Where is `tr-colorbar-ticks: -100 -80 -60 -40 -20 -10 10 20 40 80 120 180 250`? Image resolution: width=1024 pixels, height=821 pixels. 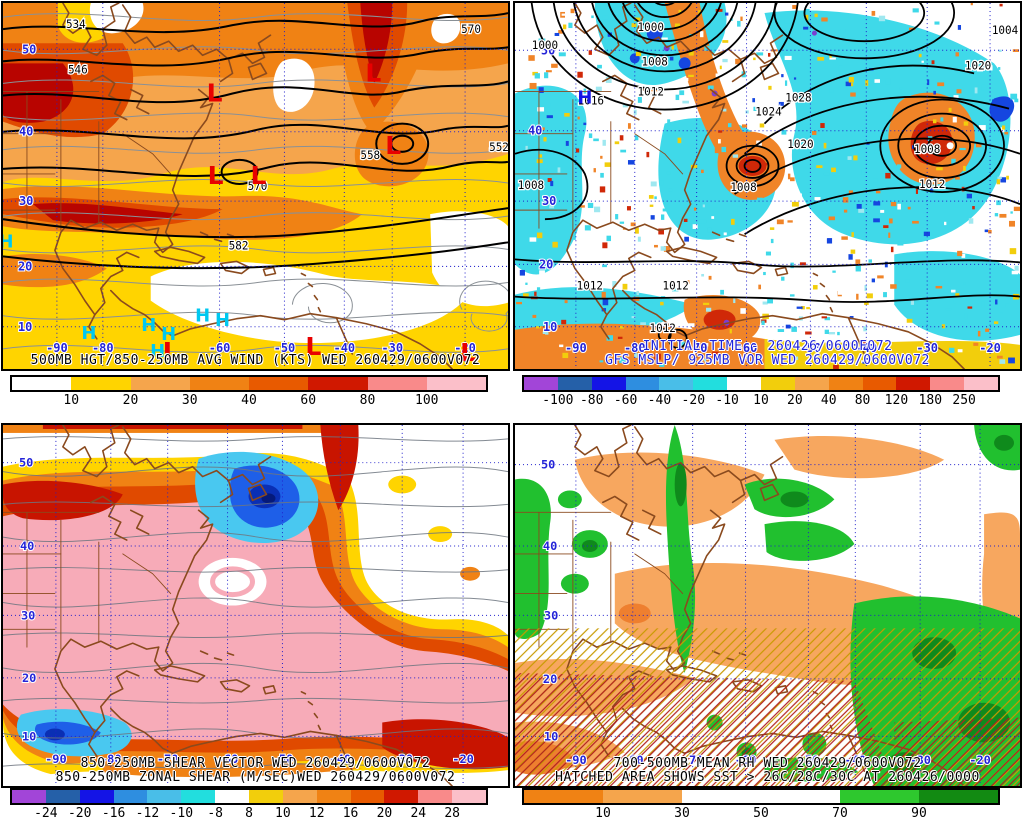 tr-colorbar-ticks: -100 -80 -60 -40 -20 -10 10 20 40 80 120 180 250 is located at coordinates (761, 400).